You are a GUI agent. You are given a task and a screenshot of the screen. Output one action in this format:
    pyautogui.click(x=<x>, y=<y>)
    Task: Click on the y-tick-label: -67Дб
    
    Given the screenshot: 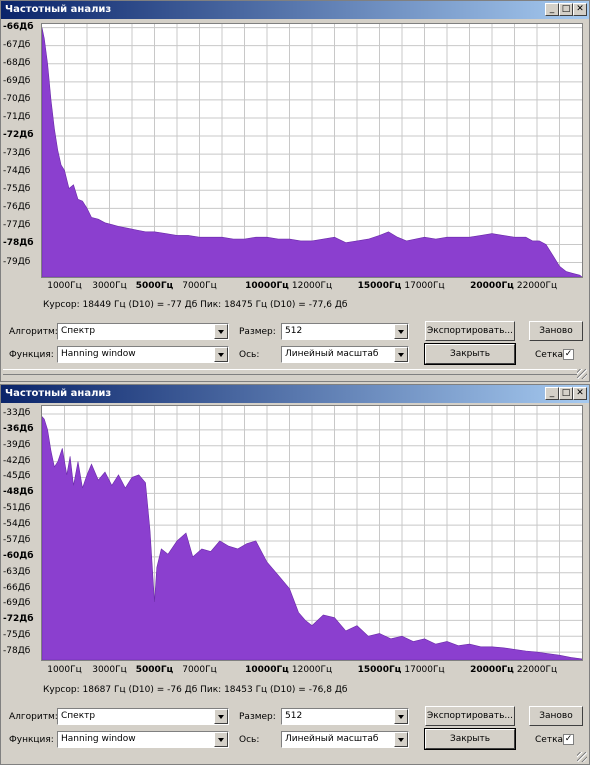 What is the action you would take?
    pyautogui.click(x=17, y=44)
    